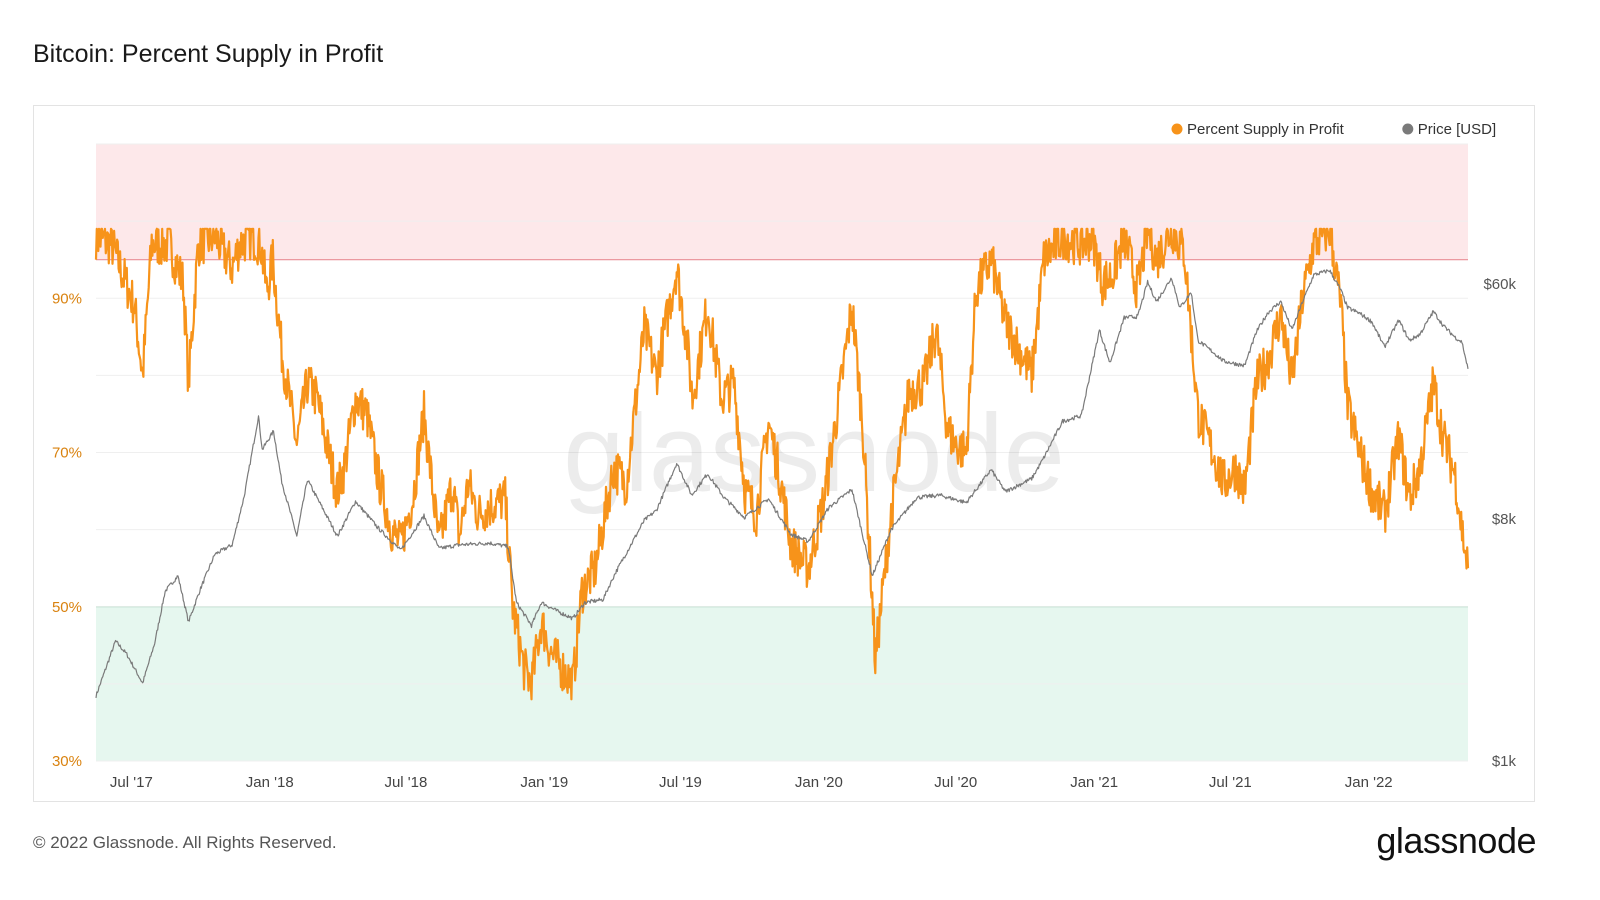 The height and width of the screenshot is (900, 1600). Describe the element at coordinates (405, 782) in the screenshot. I see `x-axis-tick-label: Jul '18` at that location.